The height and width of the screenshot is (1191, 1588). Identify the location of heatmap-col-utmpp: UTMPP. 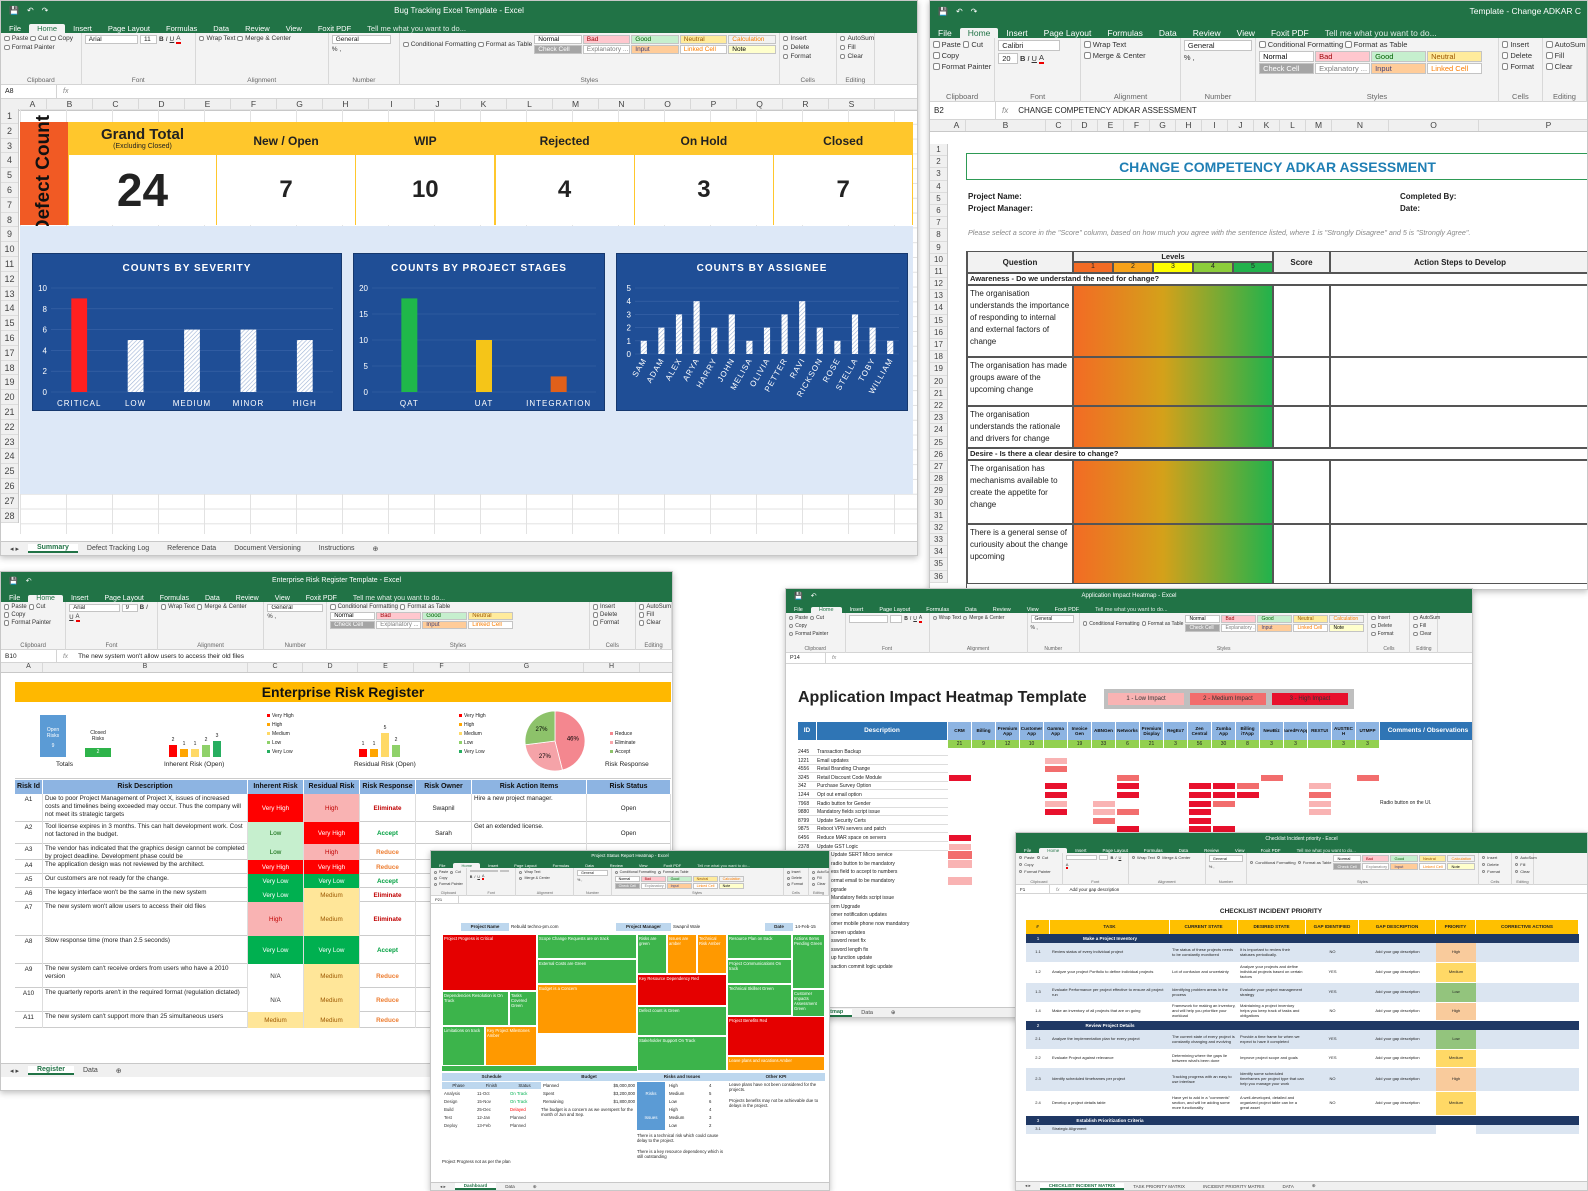
(1368, 731).